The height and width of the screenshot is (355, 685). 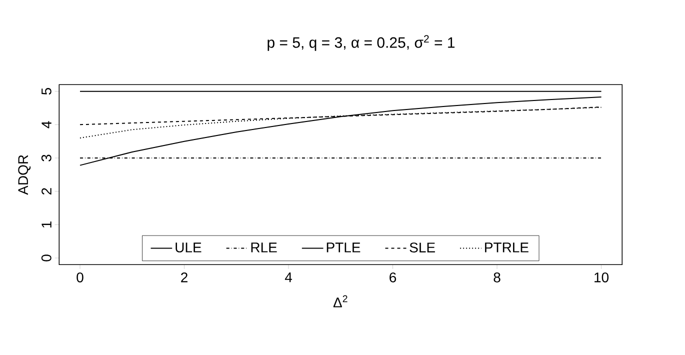 I want to click on legend-label: ULE, so click(x=189, y=247).